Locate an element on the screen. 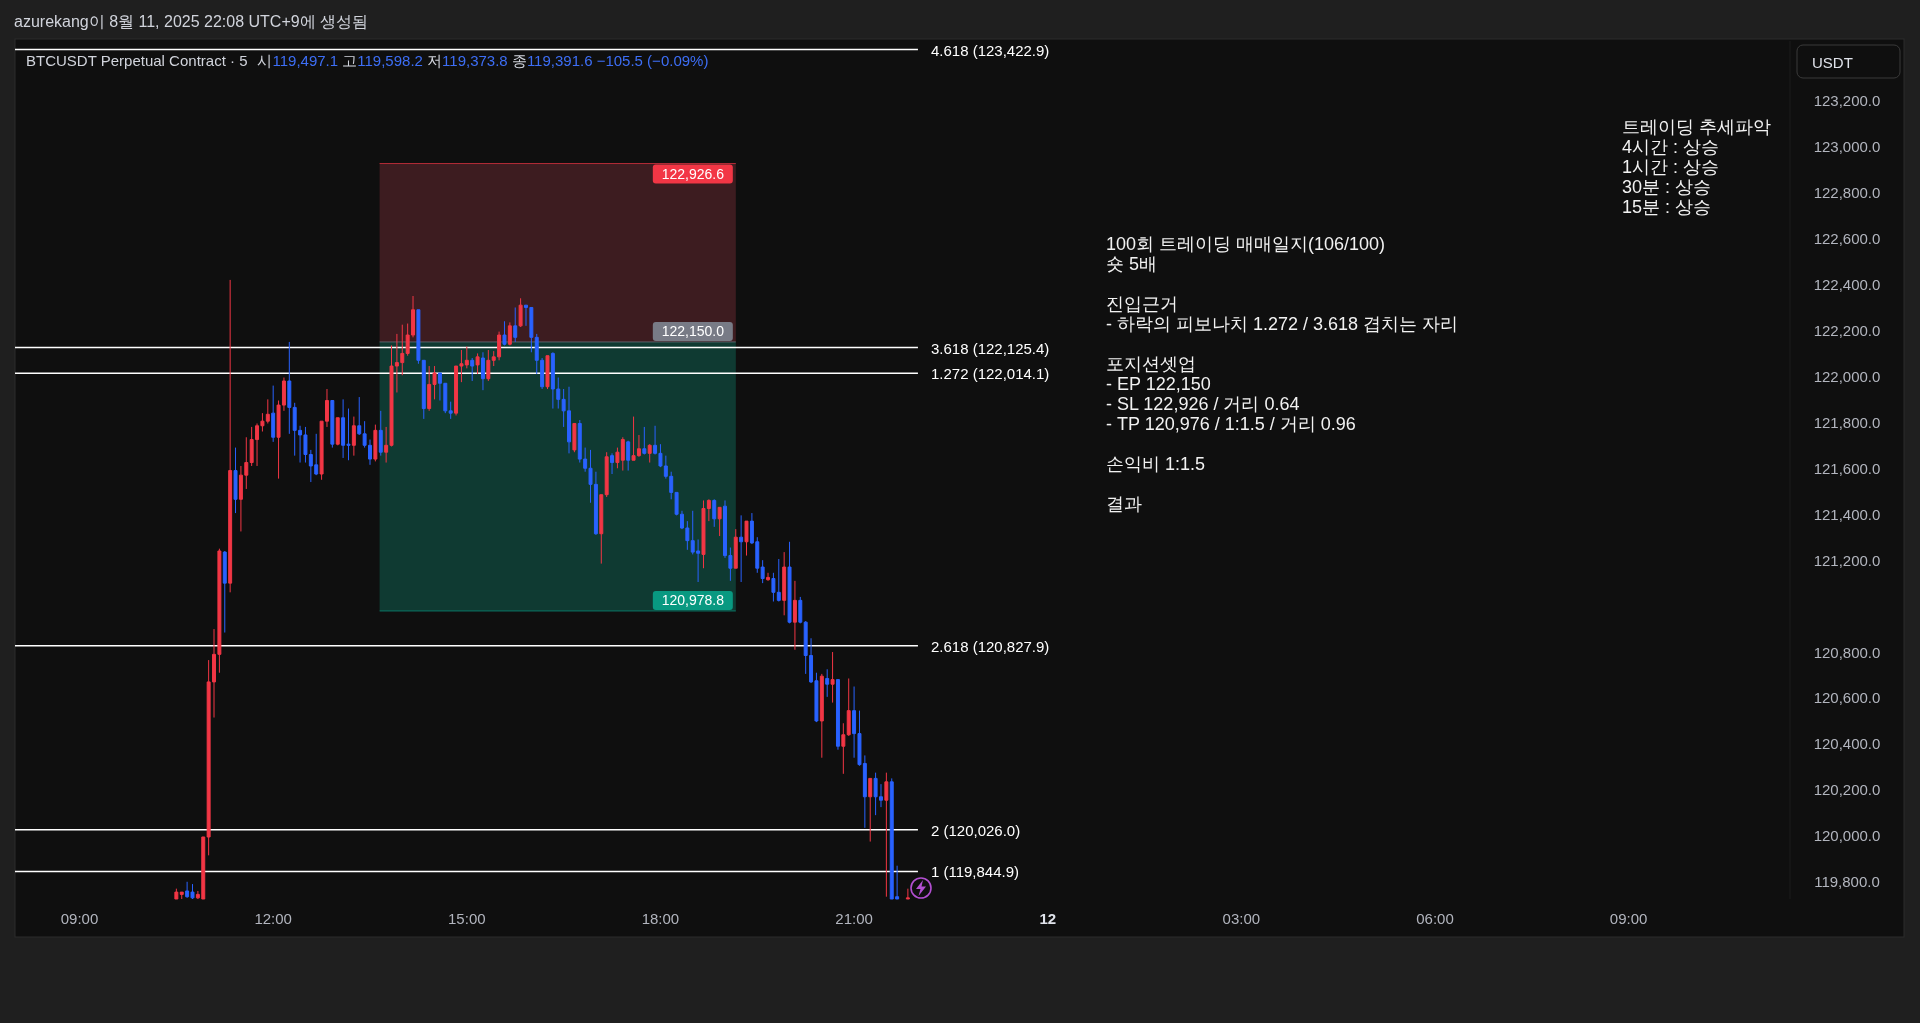 The image size is (1920, 1023). text: 시119,497.1 고119,598.2 저119,373.8 종119,391.6 −105.5 (−0.09%) is located at coordinates (483, 60).